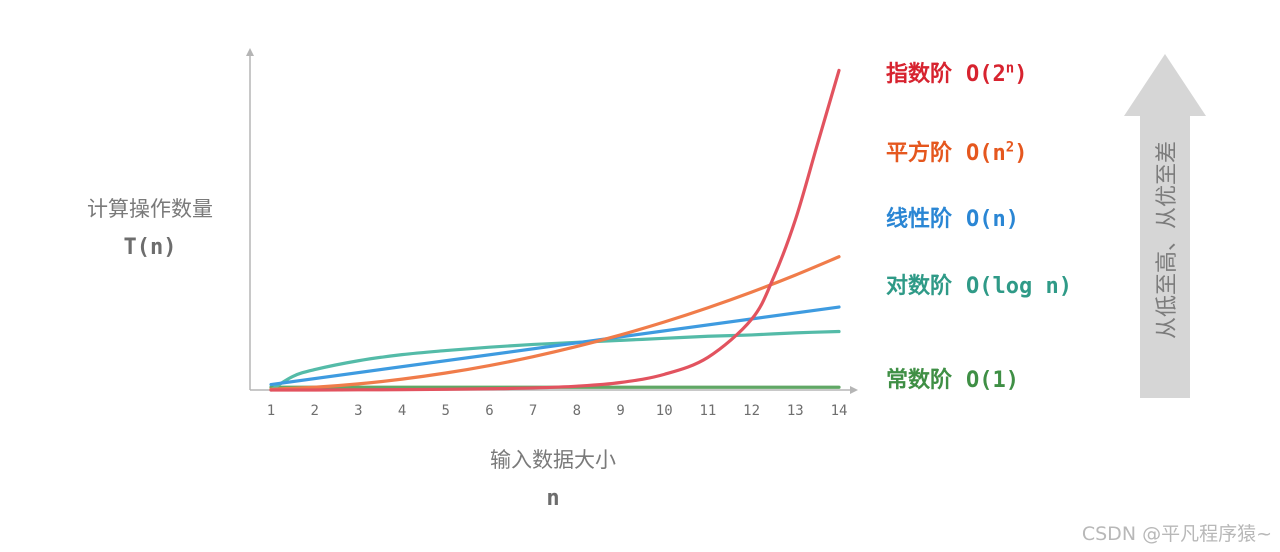 The width and height of the screenshot is (1280, 552). Describe the element at coordinates (577, 411) in the screenshot. I see `x-tick-label: 8` at that location.